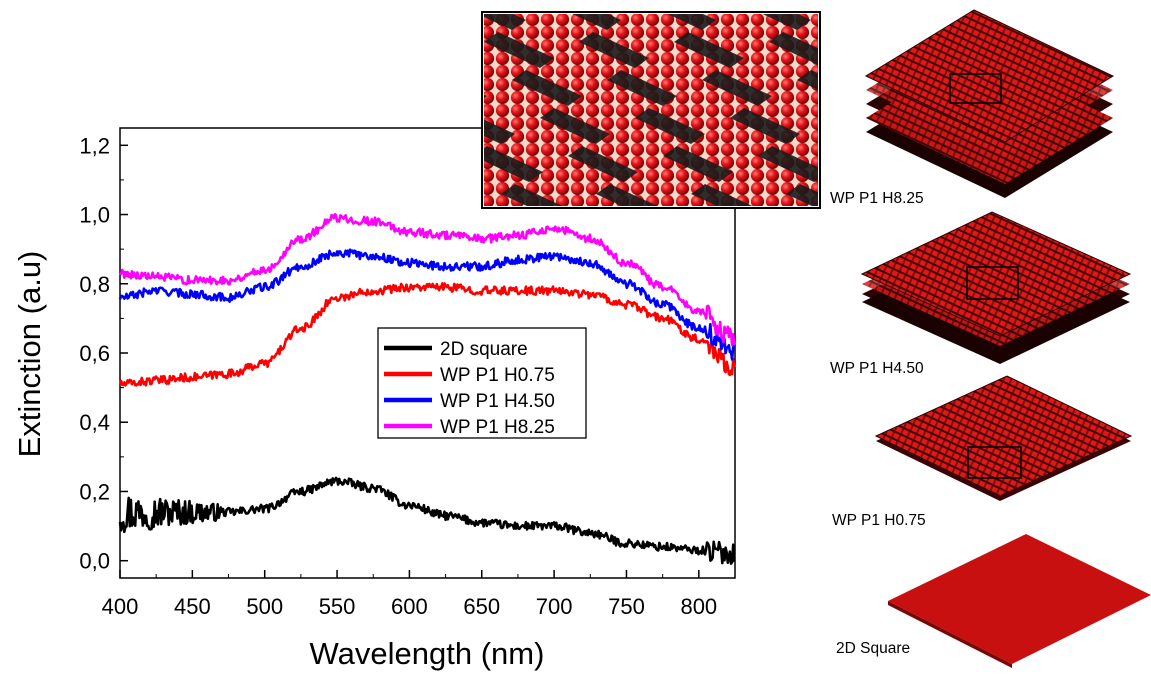  What do you see at coordinates (94, 284) in the screenshot?
I see `y-tick-label: 0,8` at bounding box center [94, 284].